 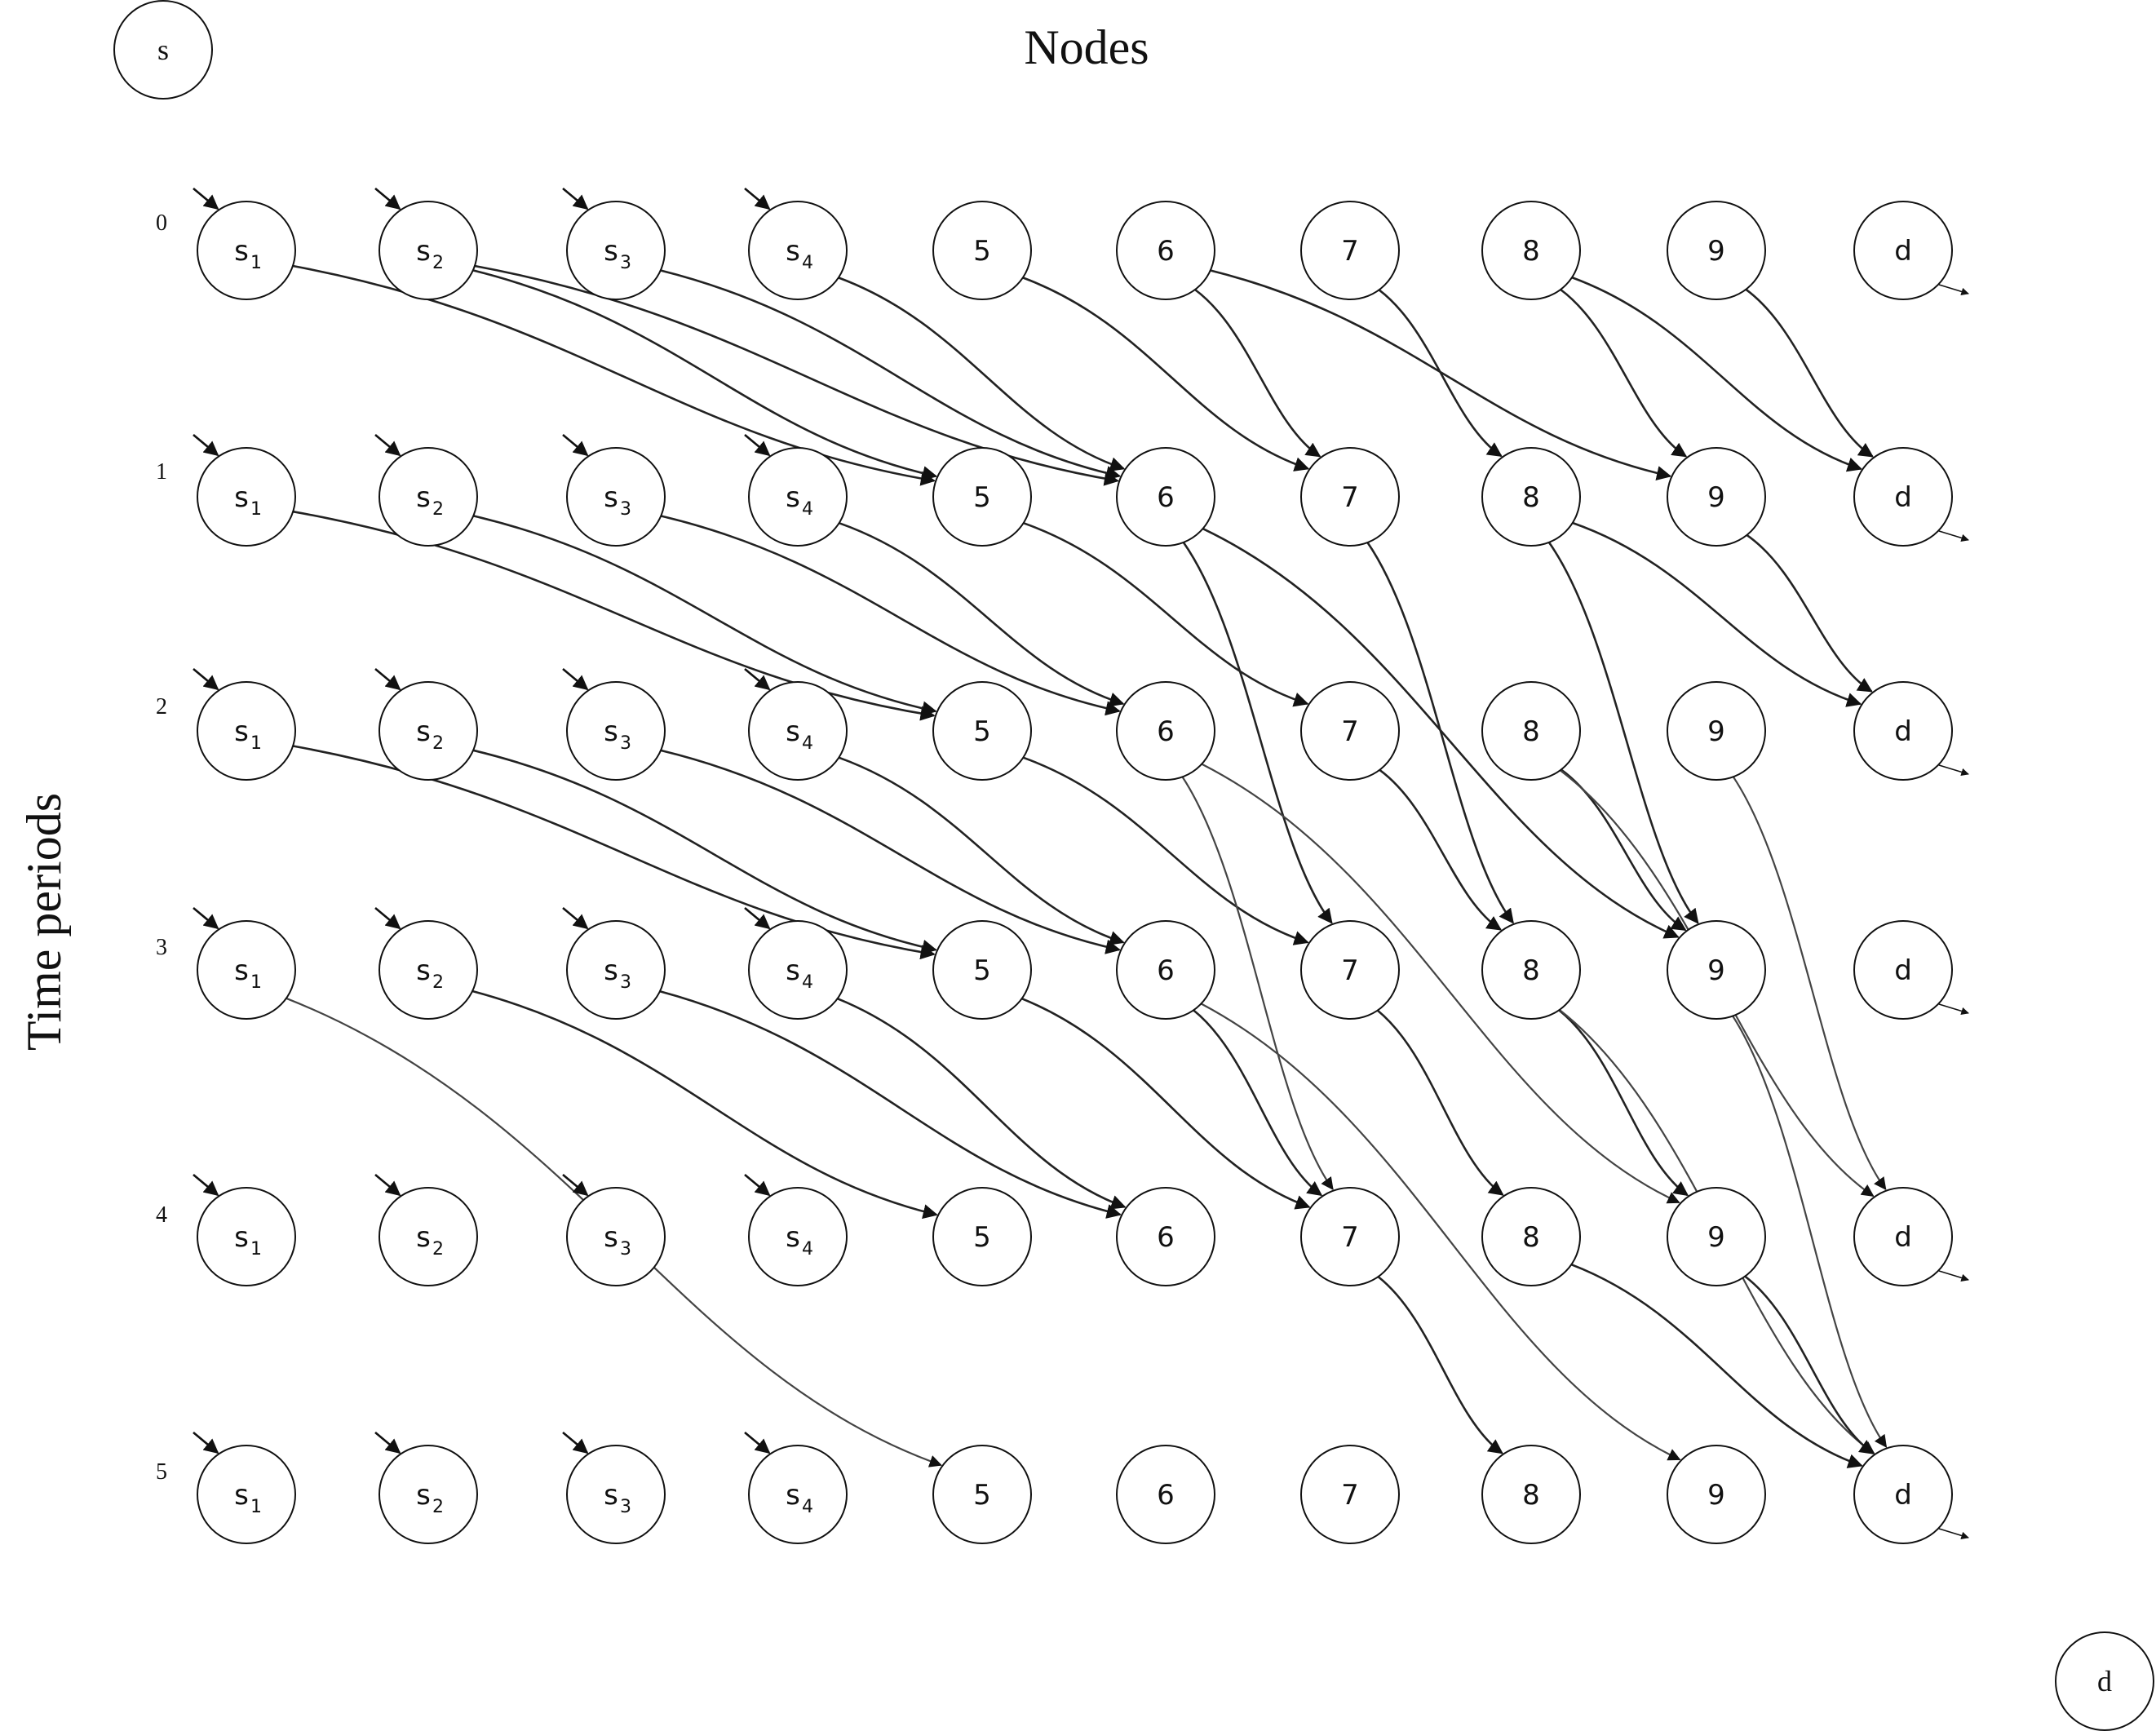 I want to click on edge-8-t1-to-d-t2, so click(x=1717, y=614).